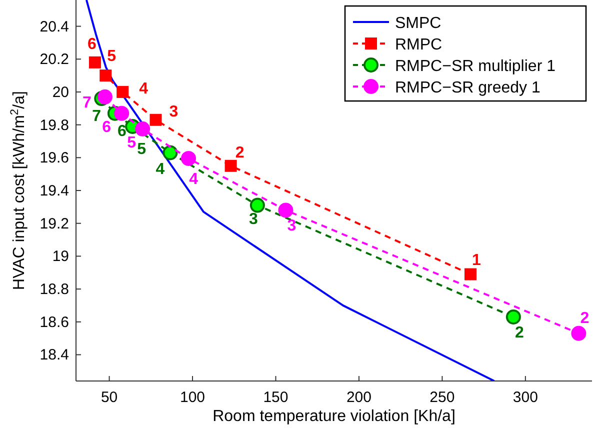  I want to click on y-tick-label: 19.8, so click(54, 125).